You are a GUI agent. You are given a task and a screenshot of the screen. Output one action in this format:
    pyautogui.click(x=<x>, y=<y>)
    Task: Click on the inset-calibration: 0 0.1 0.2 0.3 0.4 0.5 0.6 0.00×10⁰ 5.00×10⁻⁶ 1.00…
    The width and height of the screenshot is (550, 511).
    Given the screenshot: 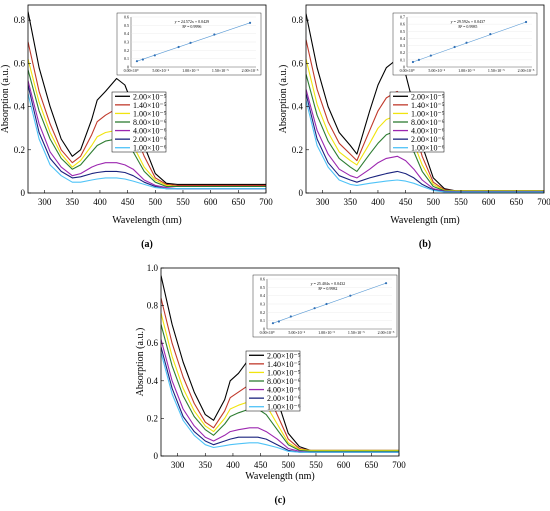 What is the action you would take?
    pyautogui.click(x=189, y=44)
    